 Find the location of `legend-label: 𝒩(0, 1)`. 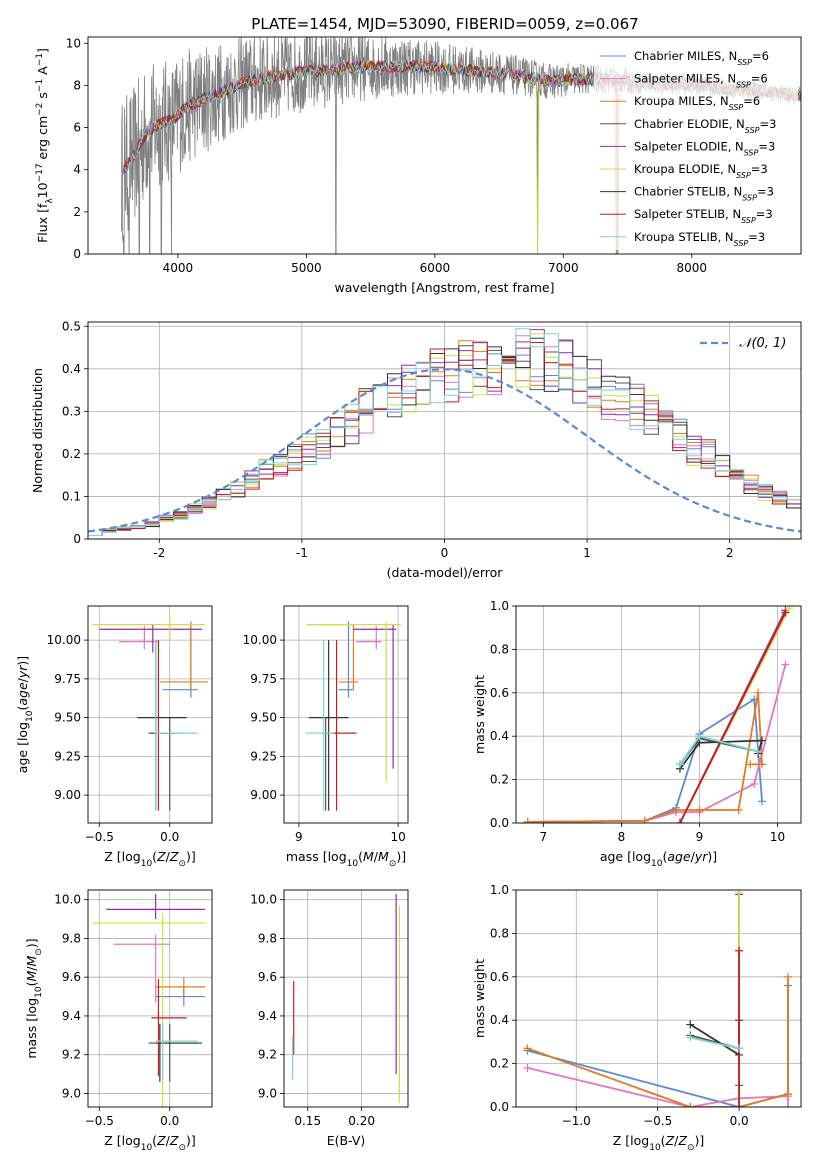

legend-label: 𝒩(0, 1) is located at coordinates (762, 343).